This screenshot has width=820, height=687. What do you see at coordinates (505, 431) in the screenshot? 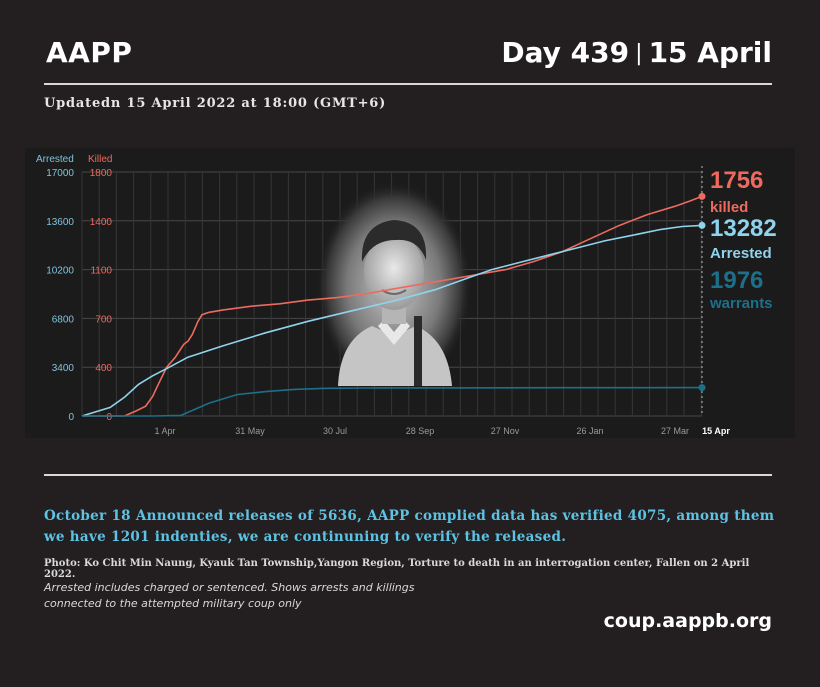
I see `x-tick-label: 27 Nov` at bounding box center [505, 431].